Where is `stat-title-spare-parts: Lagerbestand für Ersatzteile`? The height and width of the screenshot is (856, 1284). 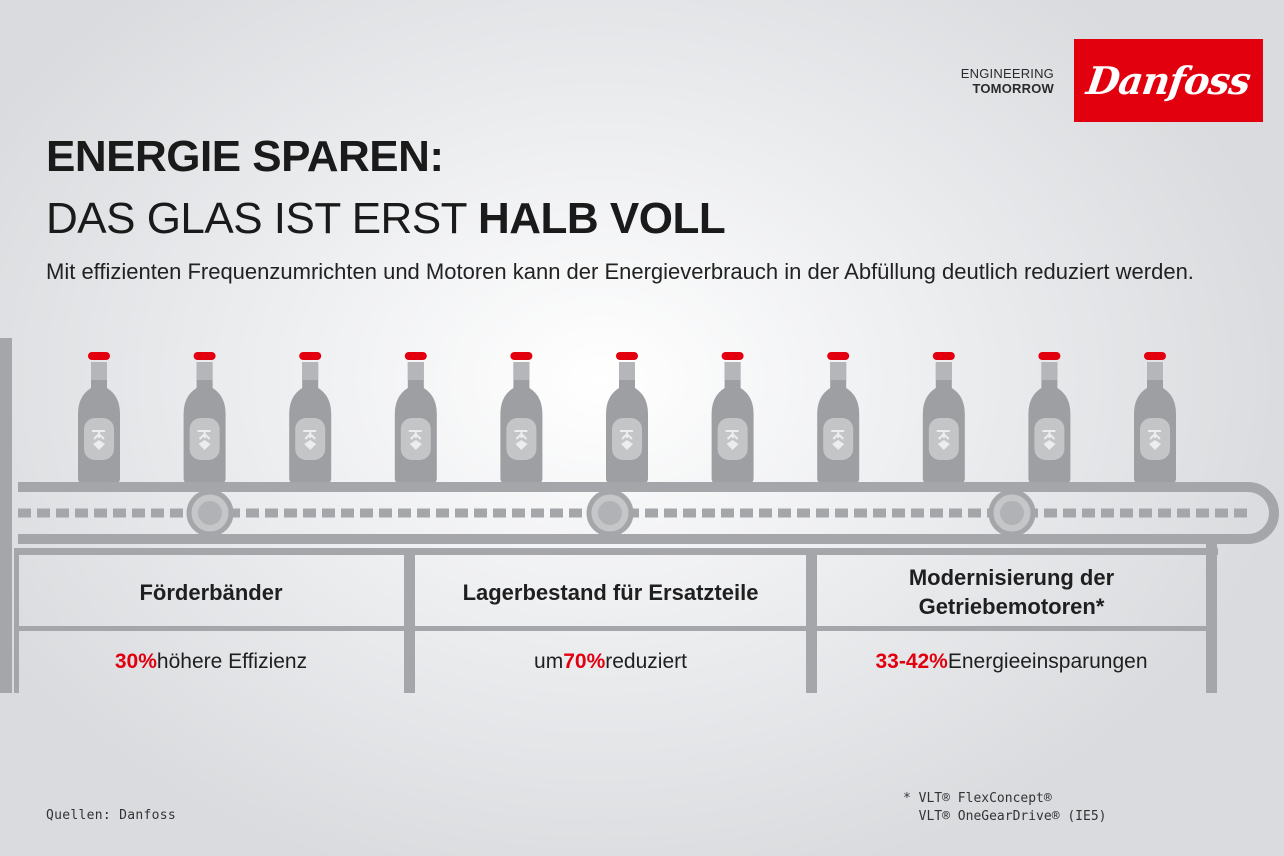
stat-title-spare-parts: Lagerbestand für Ersatzteile is located at coordinates (610, 592).